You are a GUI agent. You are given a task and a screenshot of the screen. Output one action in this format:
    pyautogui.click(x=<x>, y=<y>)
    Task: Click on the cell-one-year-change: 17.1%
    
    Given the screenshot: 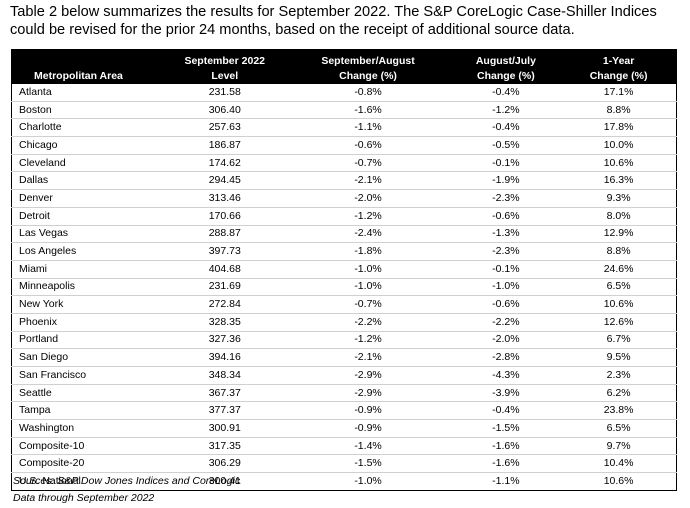 What is the action you would take?
    pyautogui.click(x=619, y=93)
    